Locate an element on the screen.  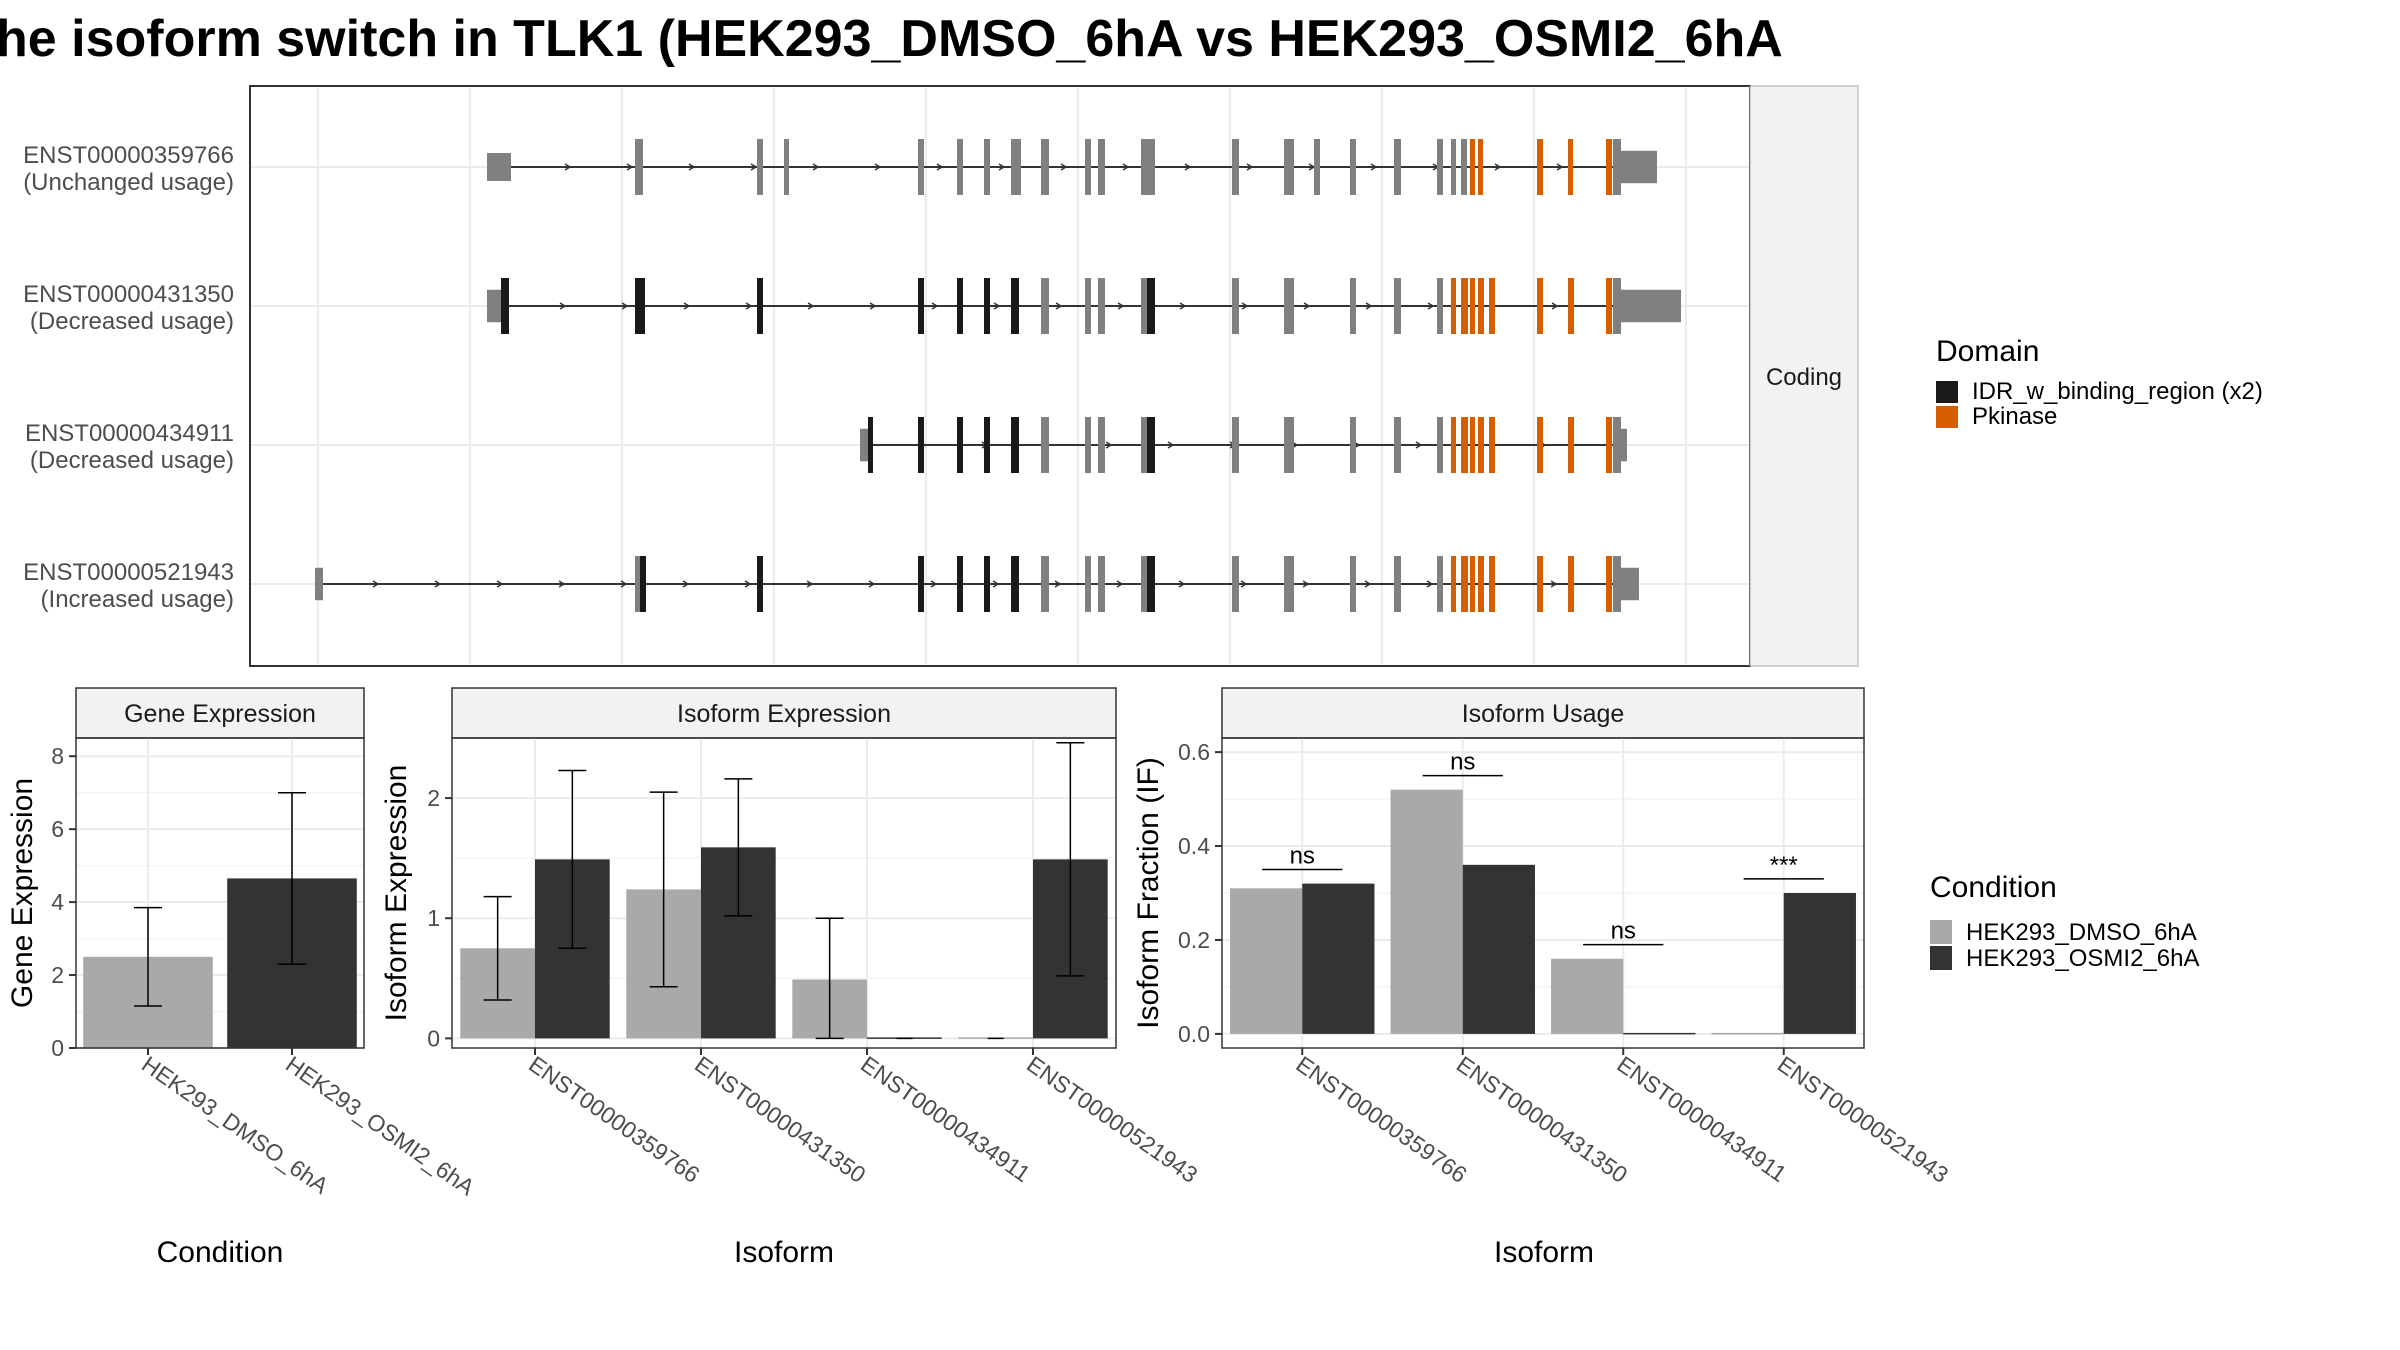
isoform-row-id: ENST00000521943 is located at coordinates (128, 572).